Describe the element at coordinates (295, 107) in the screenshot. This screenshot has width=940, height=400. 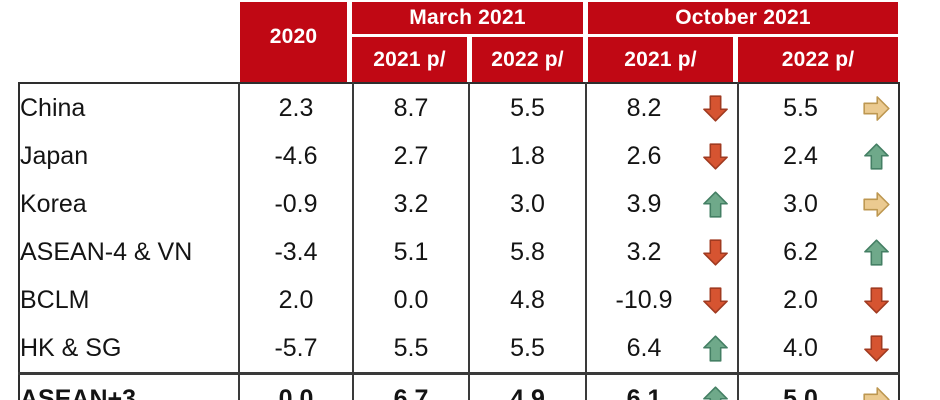
I see `value-2020: 2.3` at that location.